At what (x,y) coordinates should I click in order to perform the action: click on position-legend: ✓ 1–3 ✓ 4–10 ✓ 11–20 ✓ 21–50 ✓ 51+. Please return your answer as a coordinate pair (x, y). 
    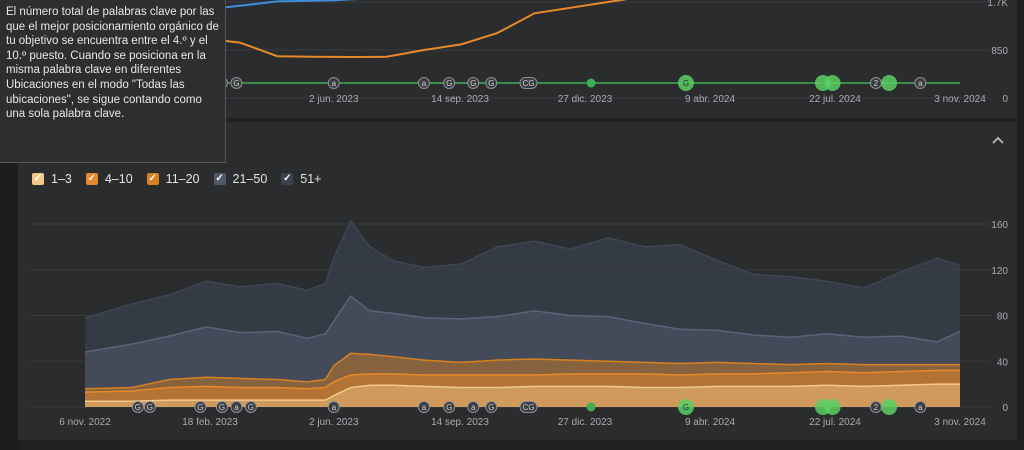
    Looking at the image, I should click on (184, 179).